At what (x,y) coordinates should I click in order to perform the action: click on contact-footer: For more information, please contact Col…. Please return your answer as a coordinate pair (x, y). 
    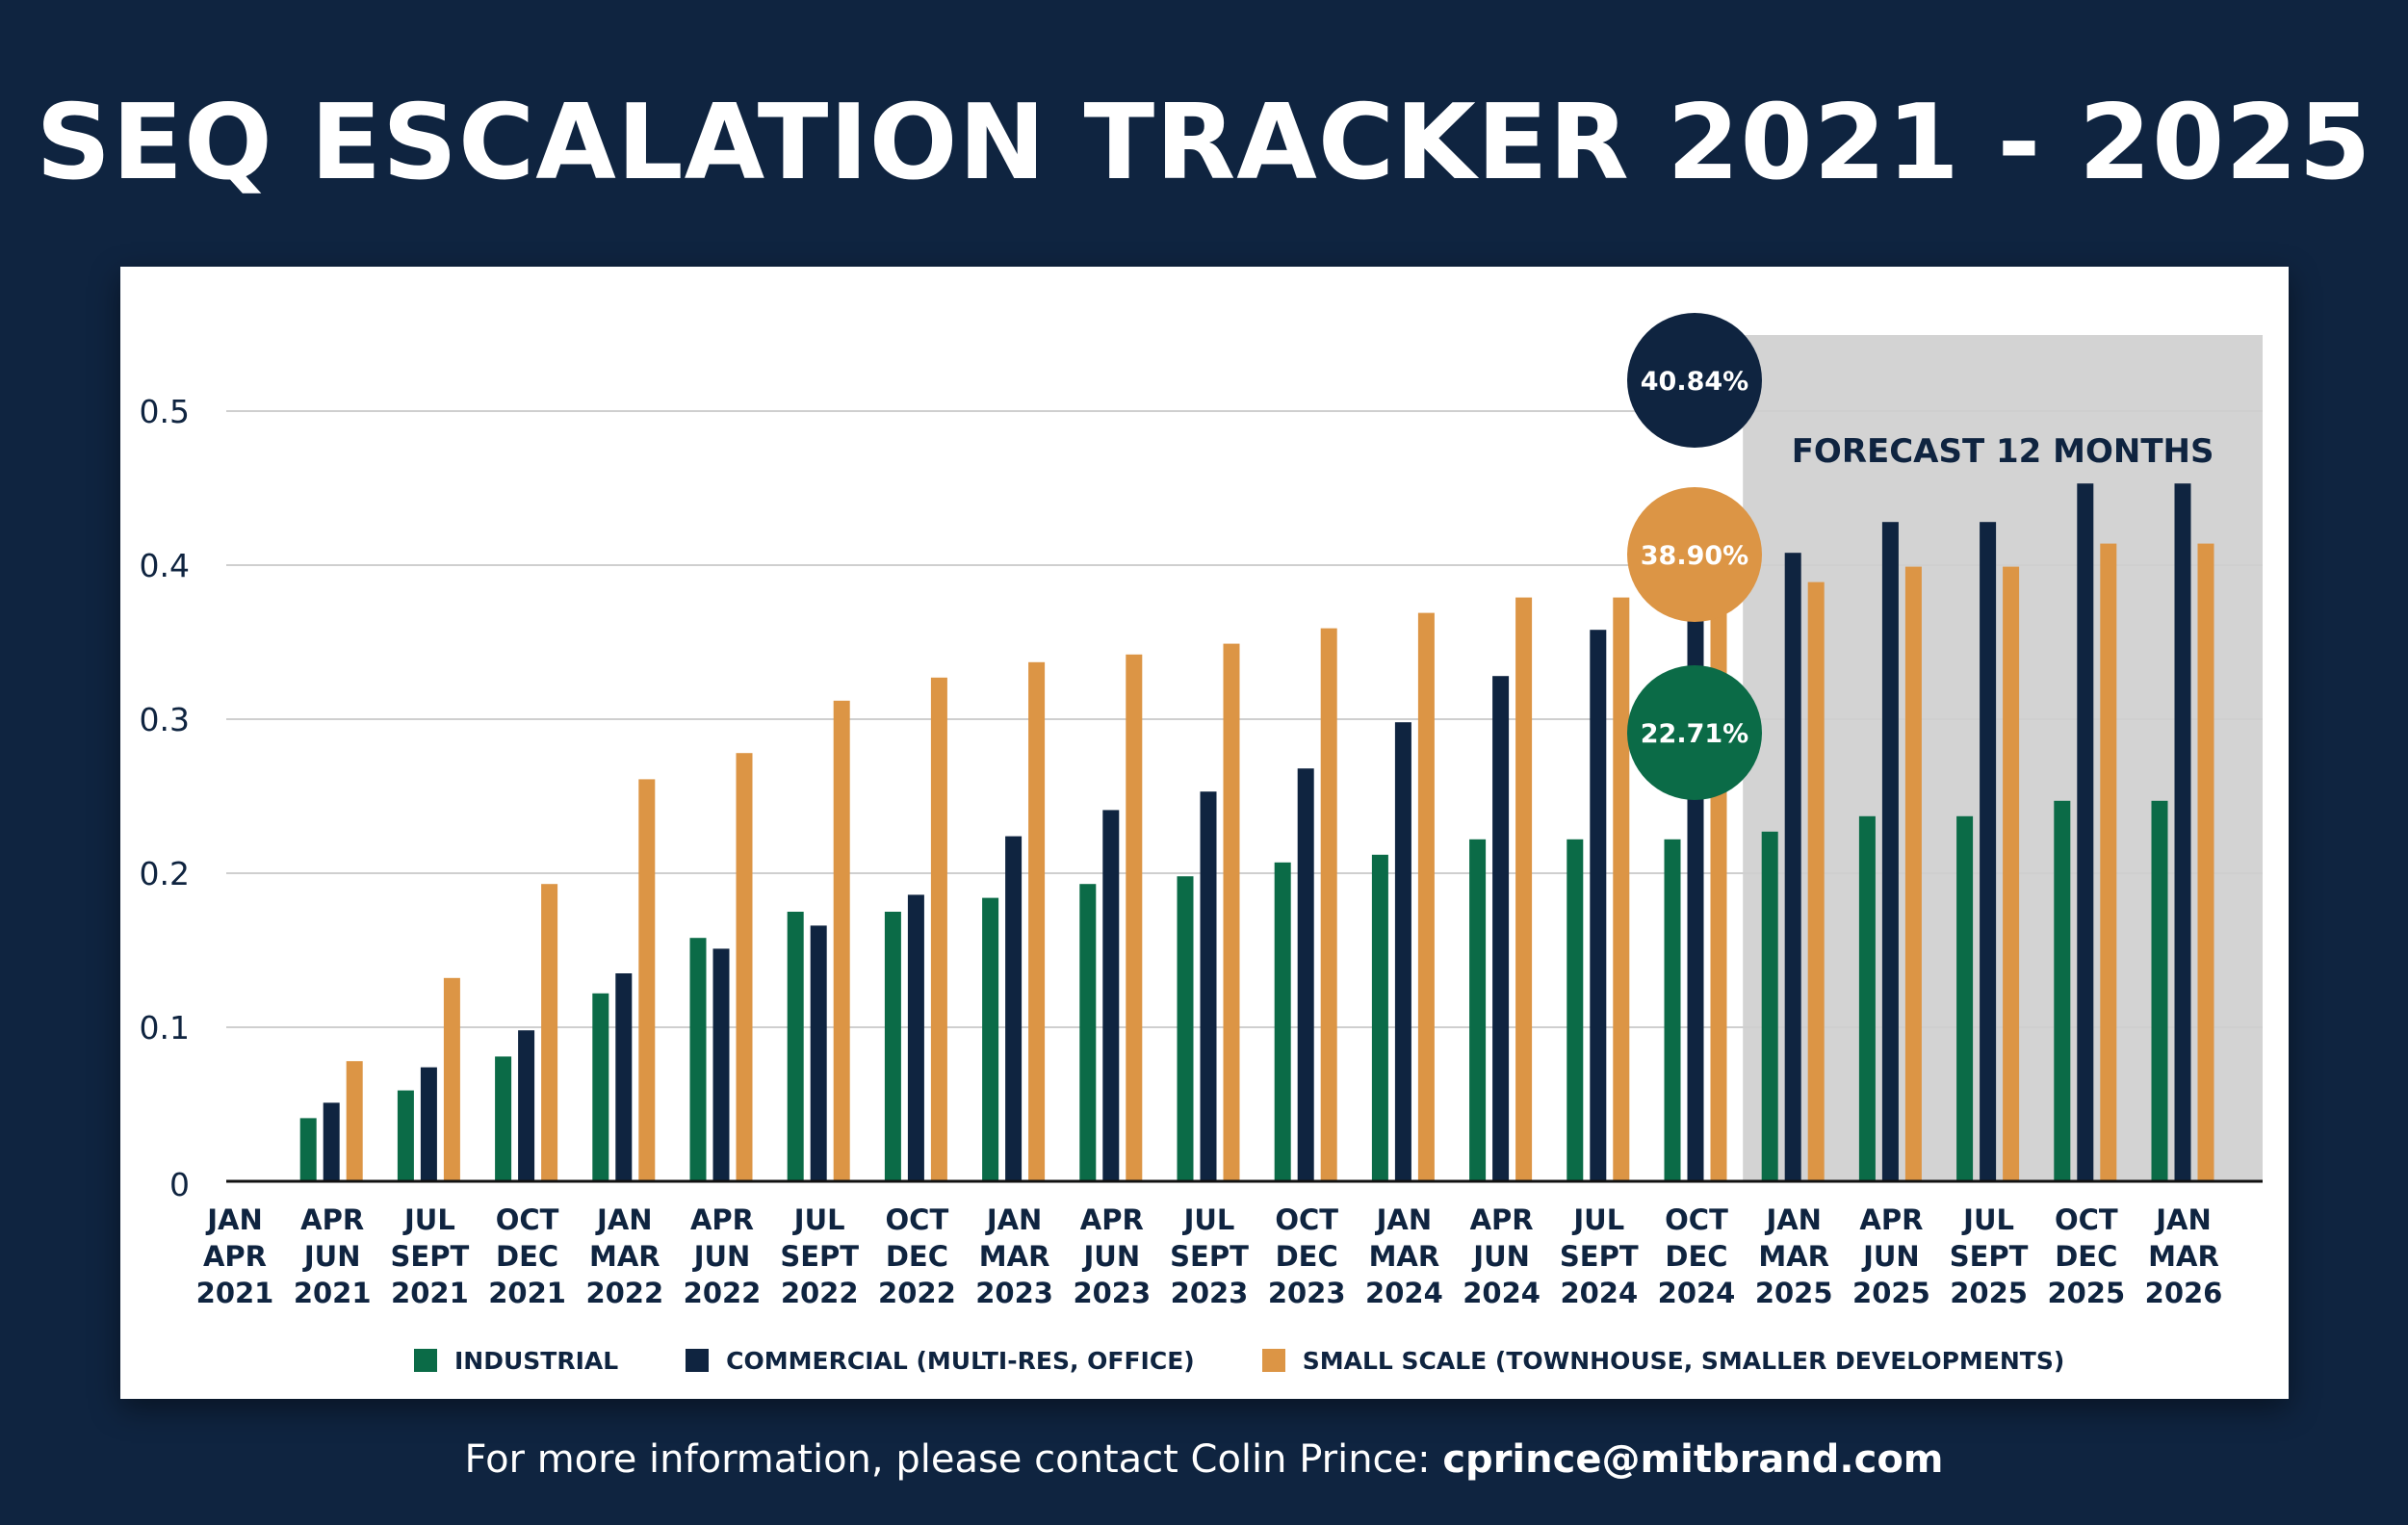
    Looking at the image, I should click on (1204, 1460).